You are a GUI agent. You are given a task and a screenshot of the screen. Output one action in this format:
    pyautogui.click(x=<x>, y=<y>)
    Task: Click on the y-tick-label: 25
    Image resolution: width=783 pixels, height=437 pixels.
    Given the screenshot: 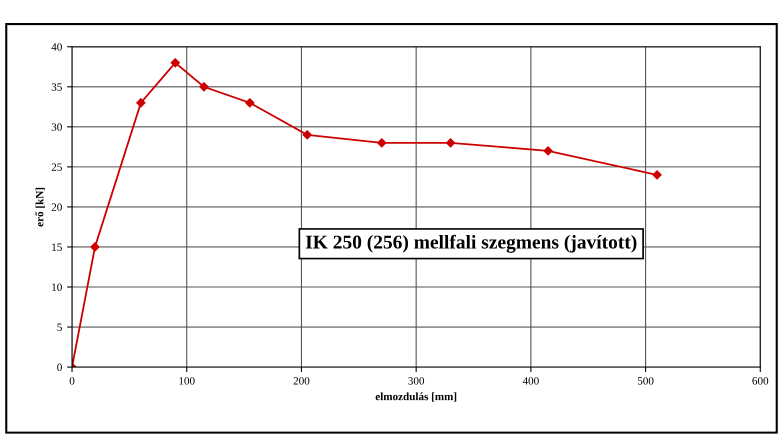 What is the action you would take?
    pyautogui.click(x=57, y=167)
    